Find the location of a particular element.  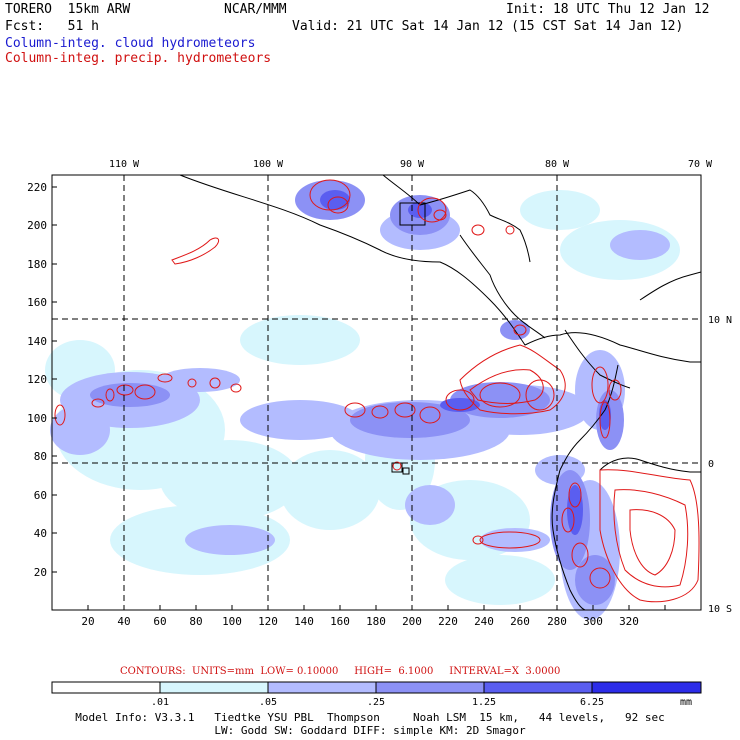

x-tick-label: 300 is located at coordinates (593, 621).